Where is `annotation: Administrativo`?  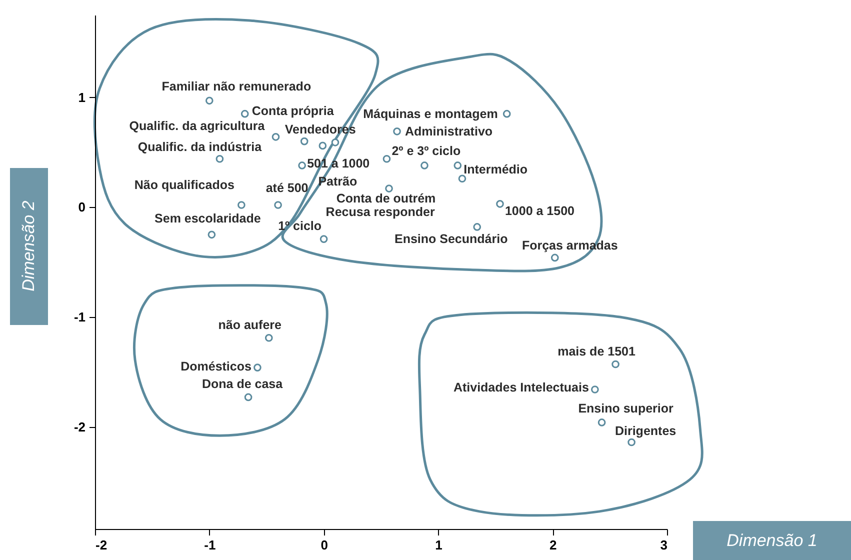 annotation: Administrativo is located at coordinates (449, 131).